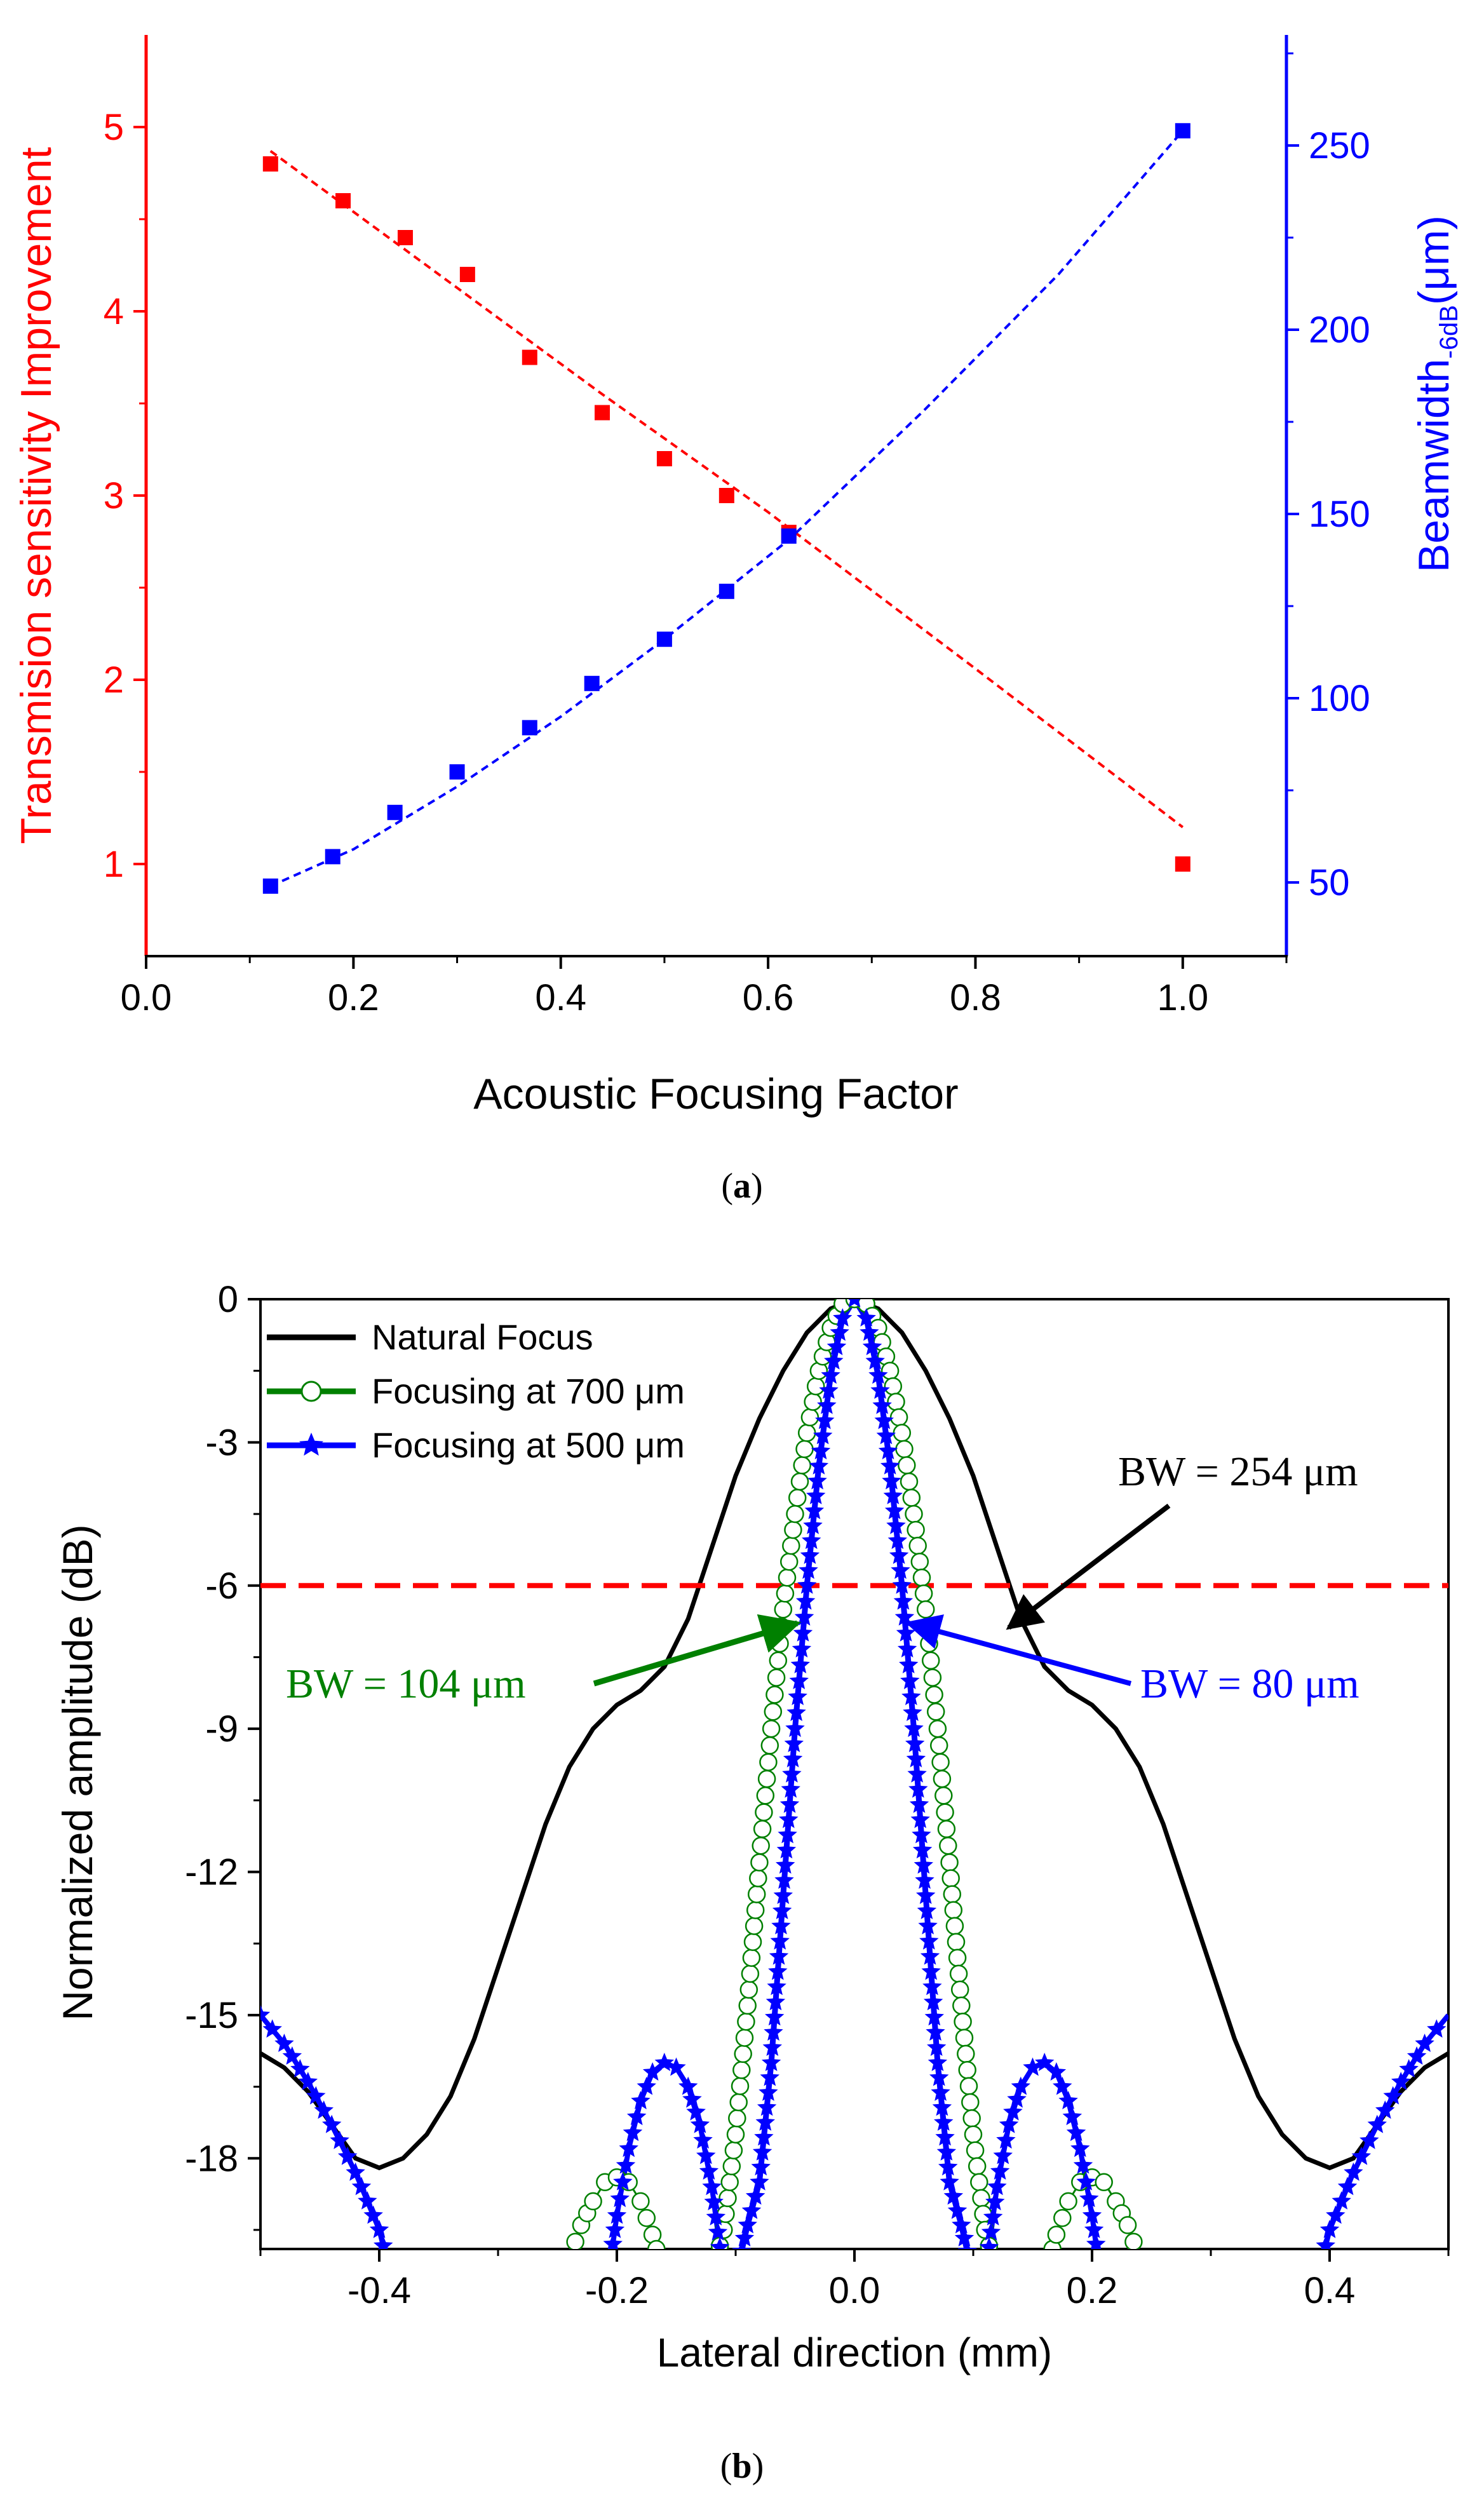 Image resolution: width=1484 pixels, height=2519 pixels. Describe the element at coordinates (1434, 260) in the screenshot. I see `beamwidth-label-unit: (μm)` at that location.